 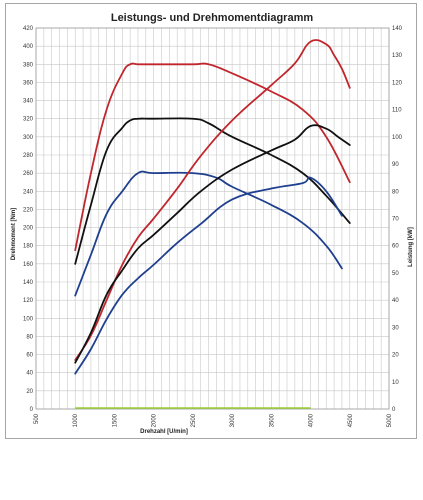 What do you see at coordinates (28, 229) in the screenshot?
I see `y-tick-label: 200` at bounding box center [28, 229].